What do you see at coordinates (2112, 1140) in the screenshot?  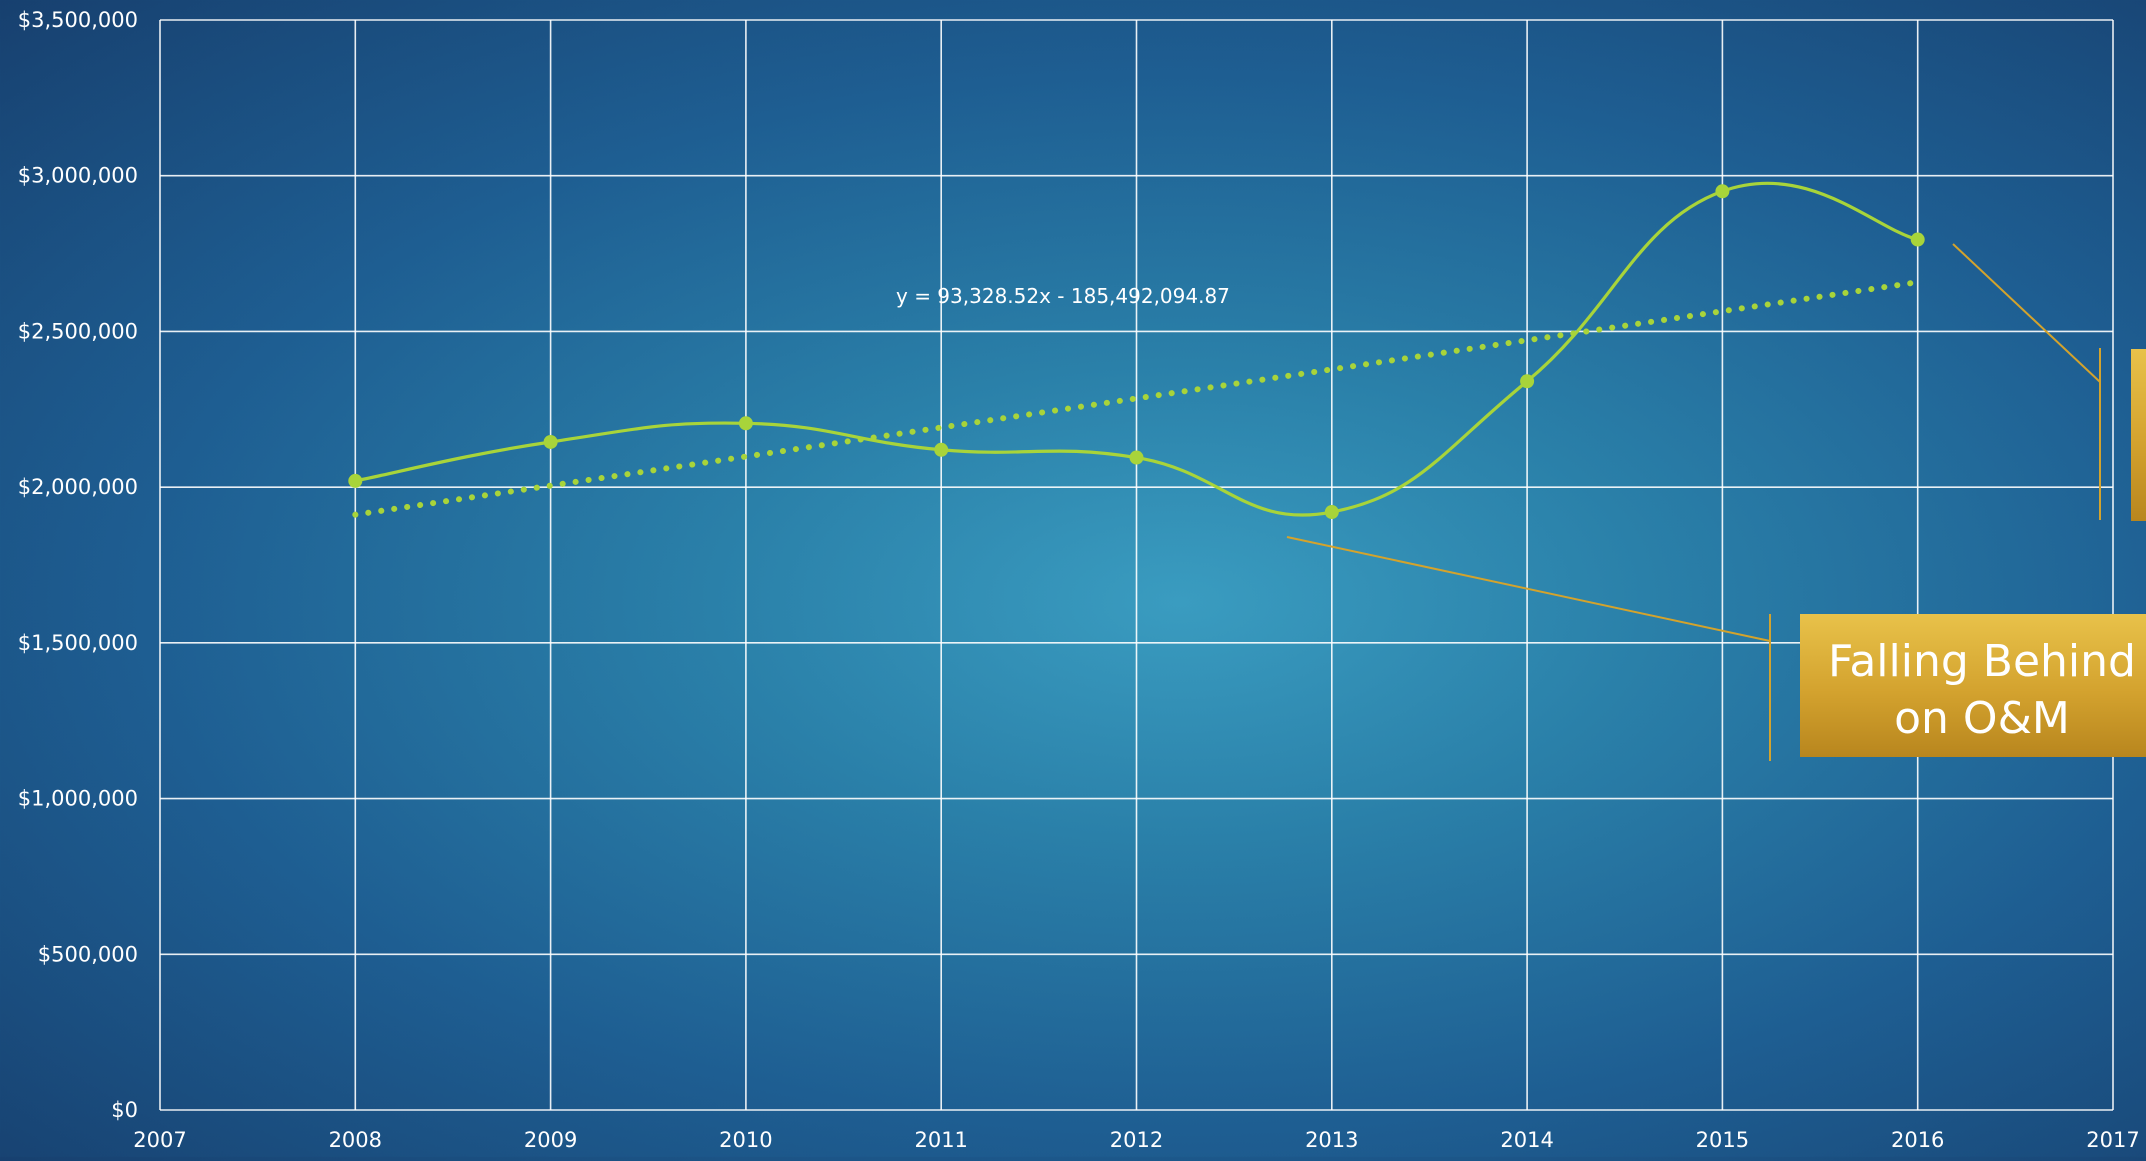 I see `x-tick-label: 2017` at bounding box center [2112, 1140].